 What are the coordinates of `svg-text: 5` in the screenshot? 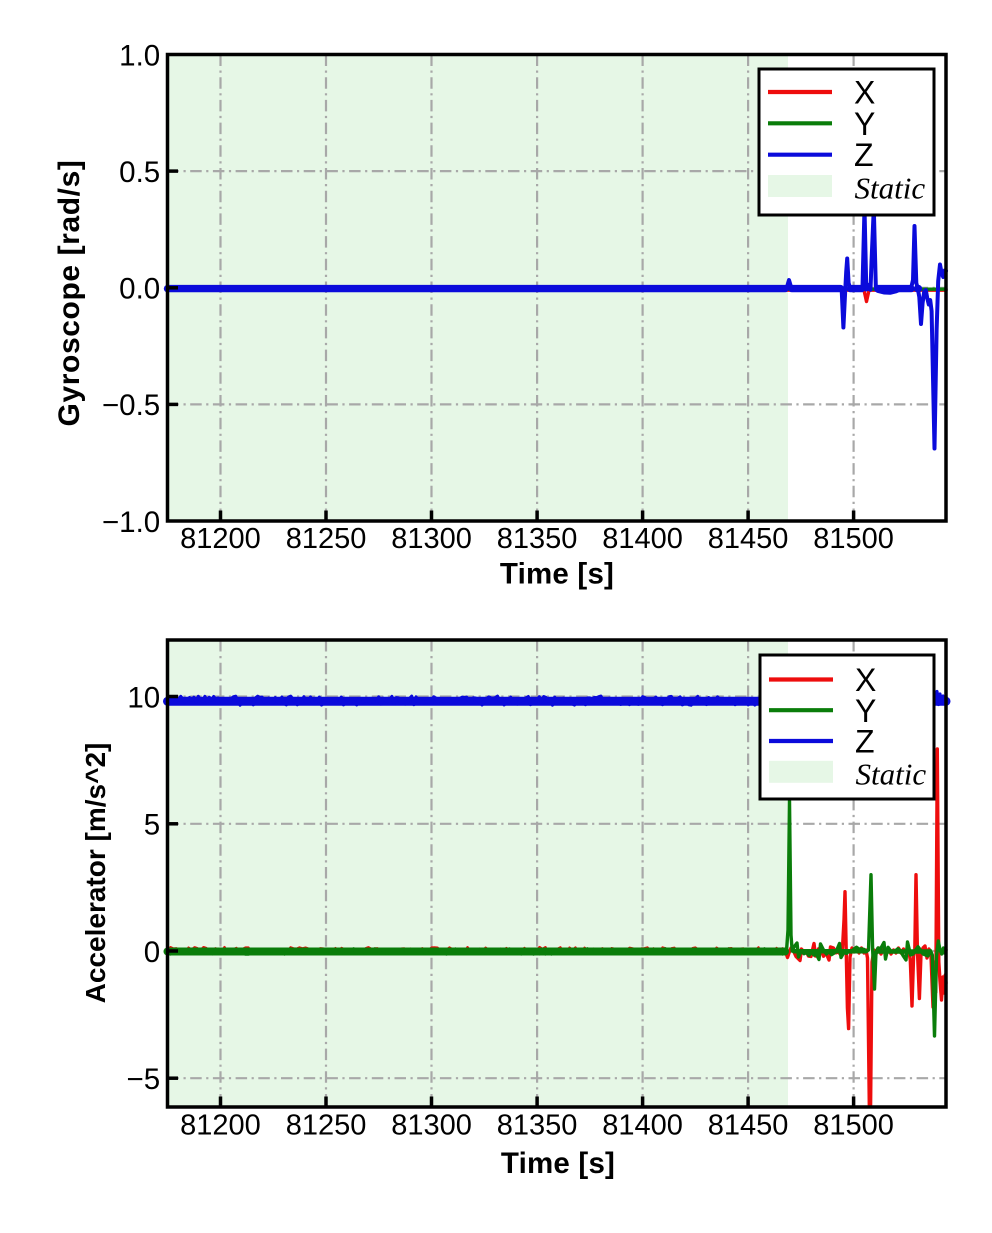 It's located at (152, 825).